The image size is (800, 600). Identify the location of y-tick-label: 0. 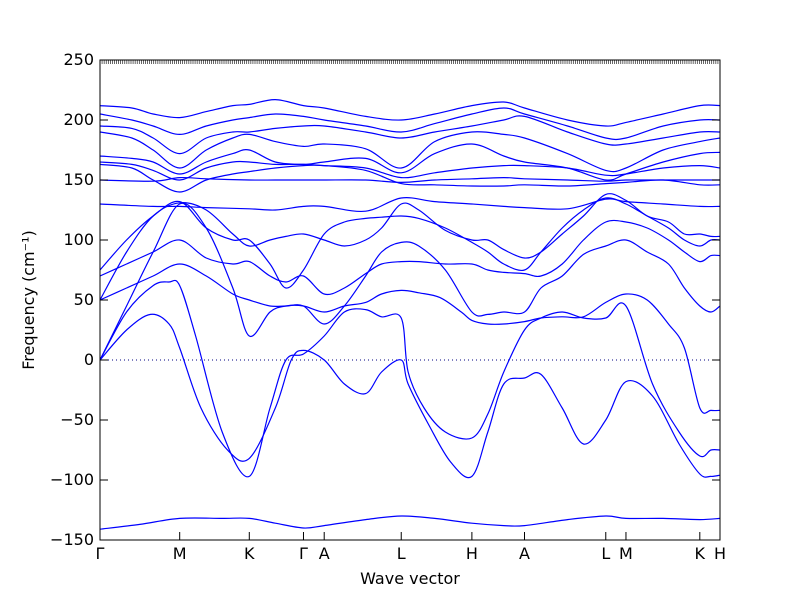
(89, 359).